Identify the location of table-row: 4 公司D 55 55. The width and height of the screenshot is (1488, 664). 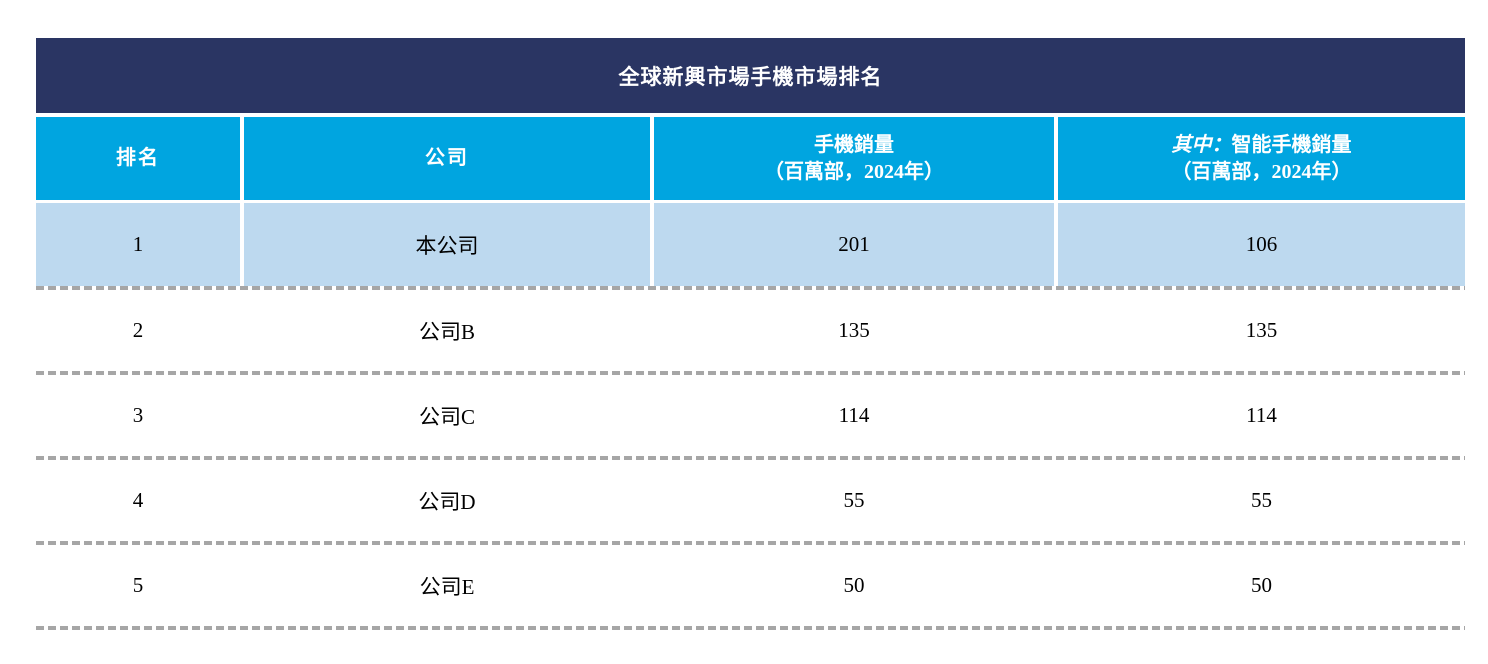
(750, 500).